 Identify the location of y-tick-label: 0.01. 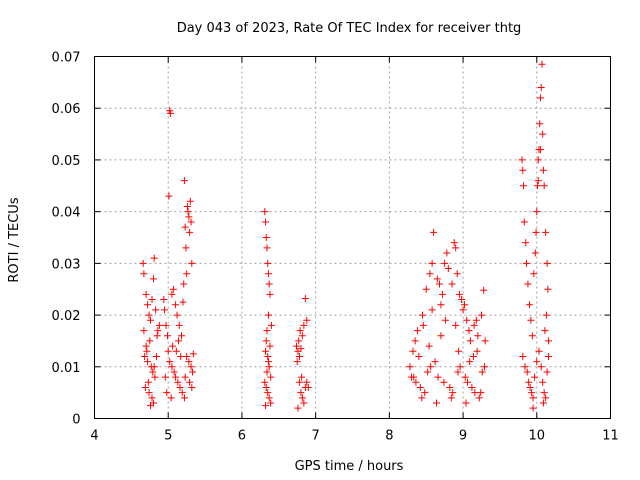
(66, 368).